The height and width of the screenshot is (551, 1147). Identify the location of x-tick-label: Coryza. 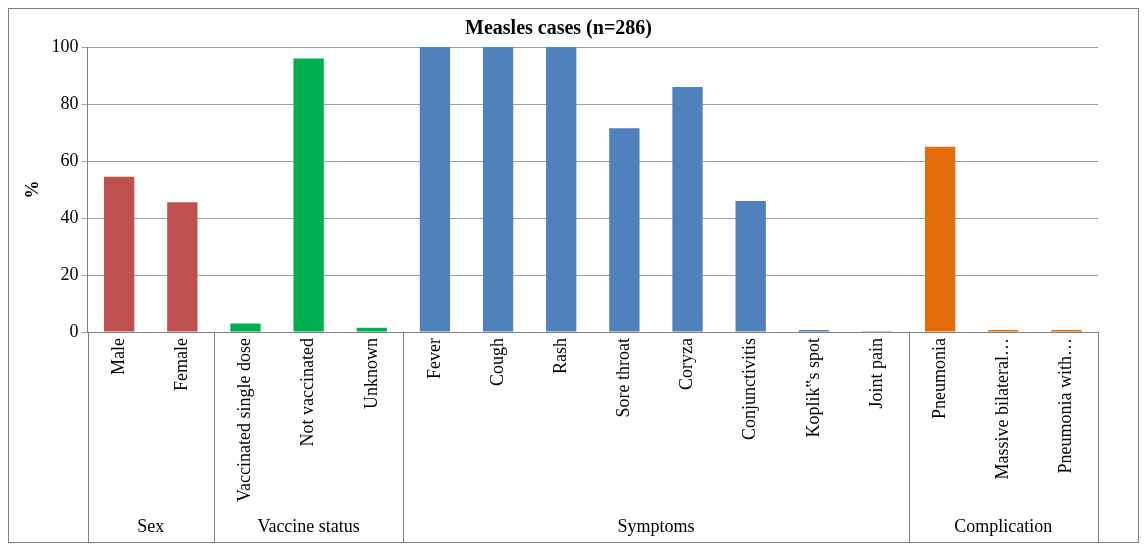
(686, 364).